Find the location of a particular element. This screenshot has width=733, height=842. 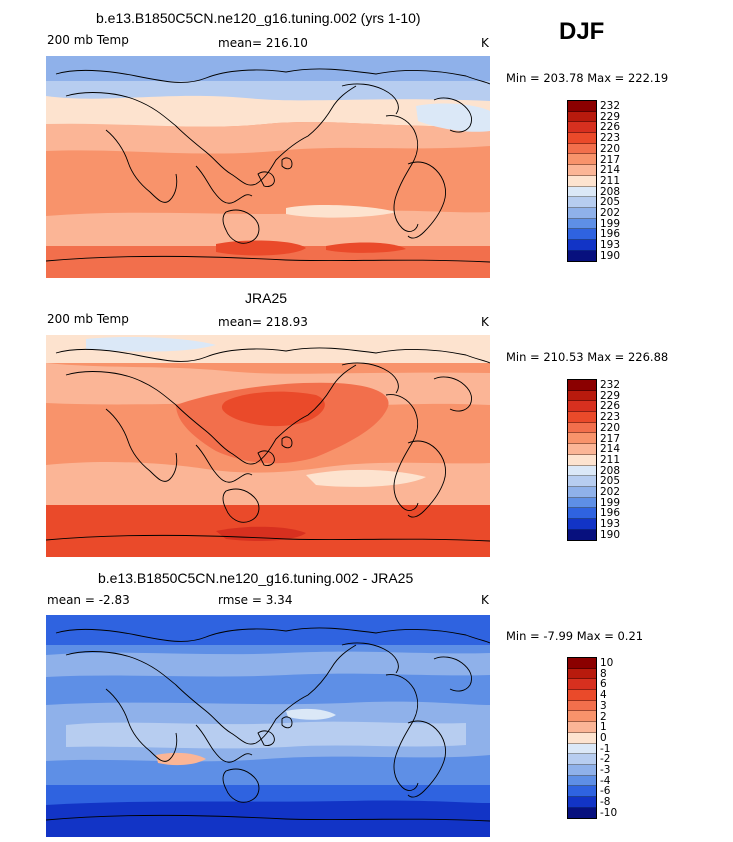

colorbar-label: 0 is located at coordinates (603, 737).